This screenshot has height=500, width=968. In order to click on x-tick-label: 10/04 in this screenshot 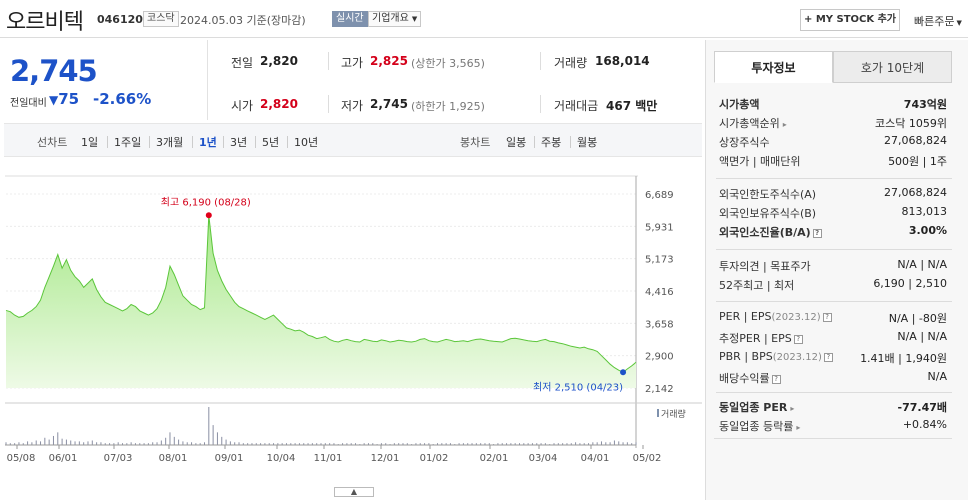, I will do `click(281, 458)`.